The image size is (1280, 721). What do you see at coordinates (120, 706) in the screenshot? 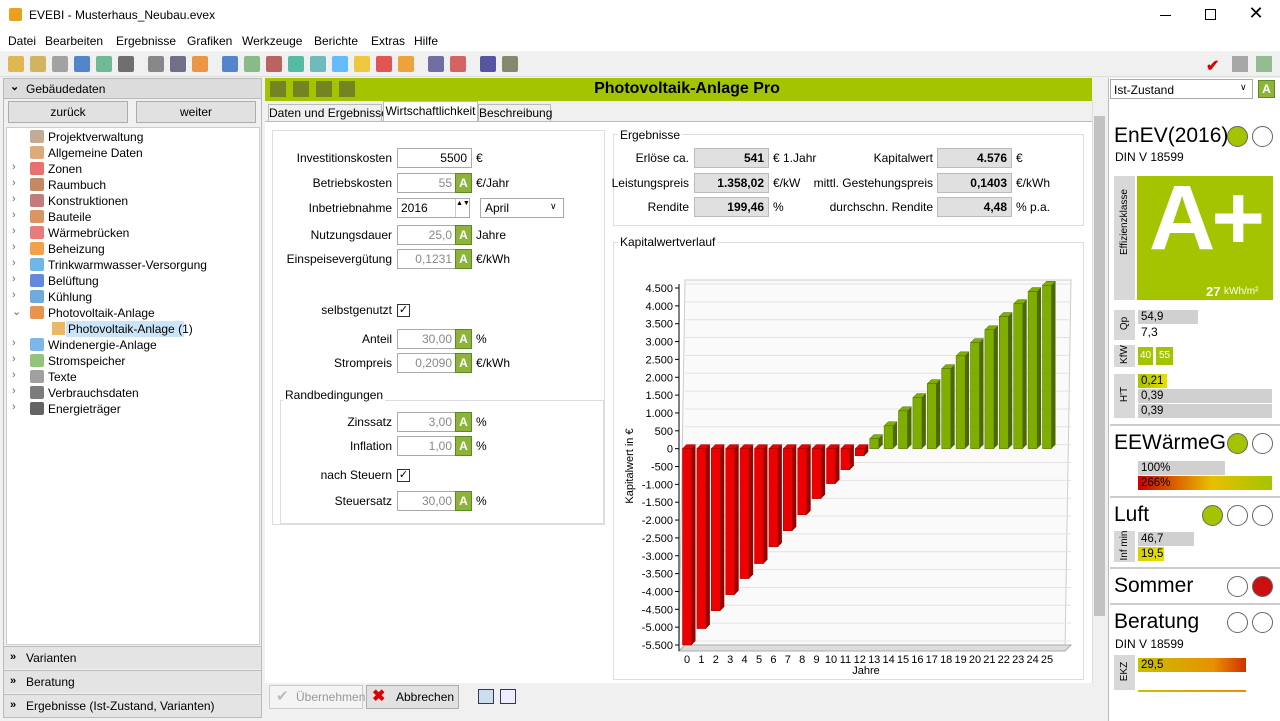
I see `section-title: Ergebnisse (Ist-Zustand, Varianten)` at bounding box center [120, 706].